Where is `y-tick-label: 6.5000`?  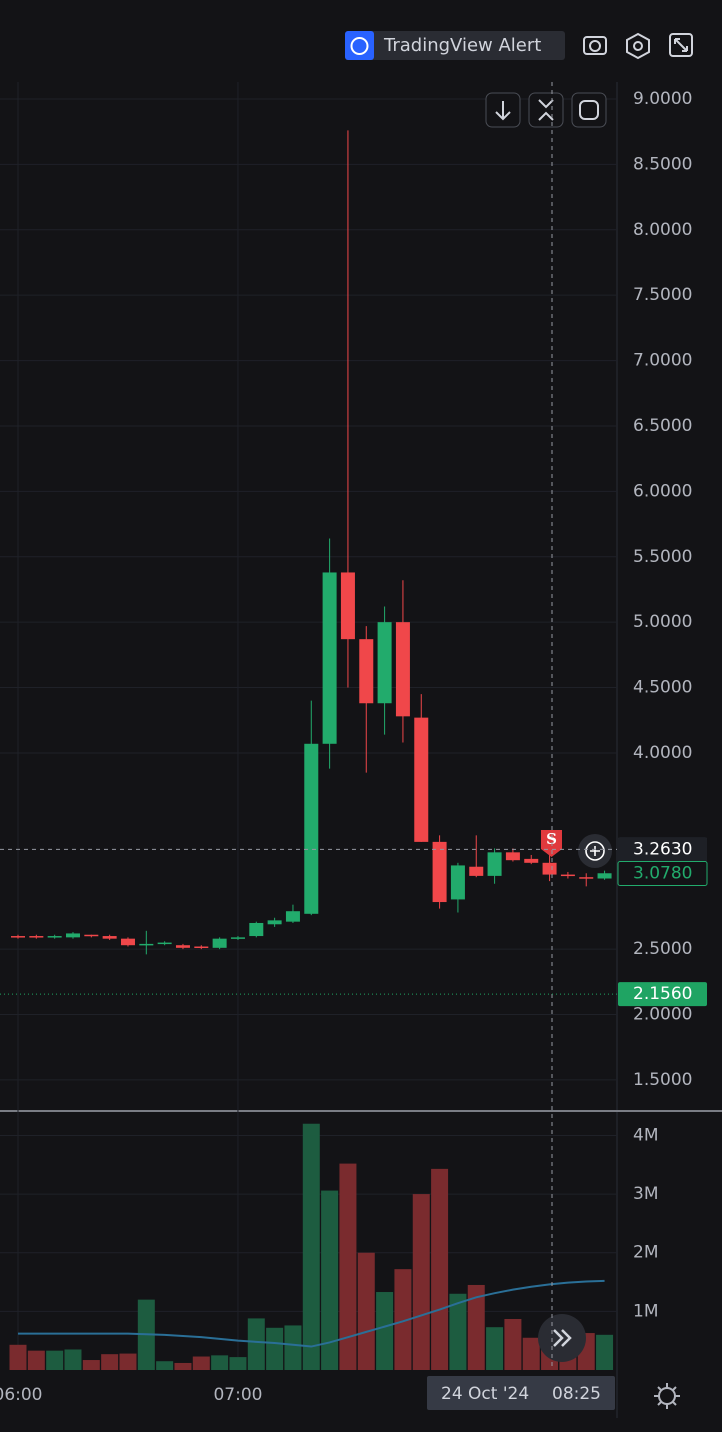 y-tick-label: 6.5000 is located at coordinates (662, 426).